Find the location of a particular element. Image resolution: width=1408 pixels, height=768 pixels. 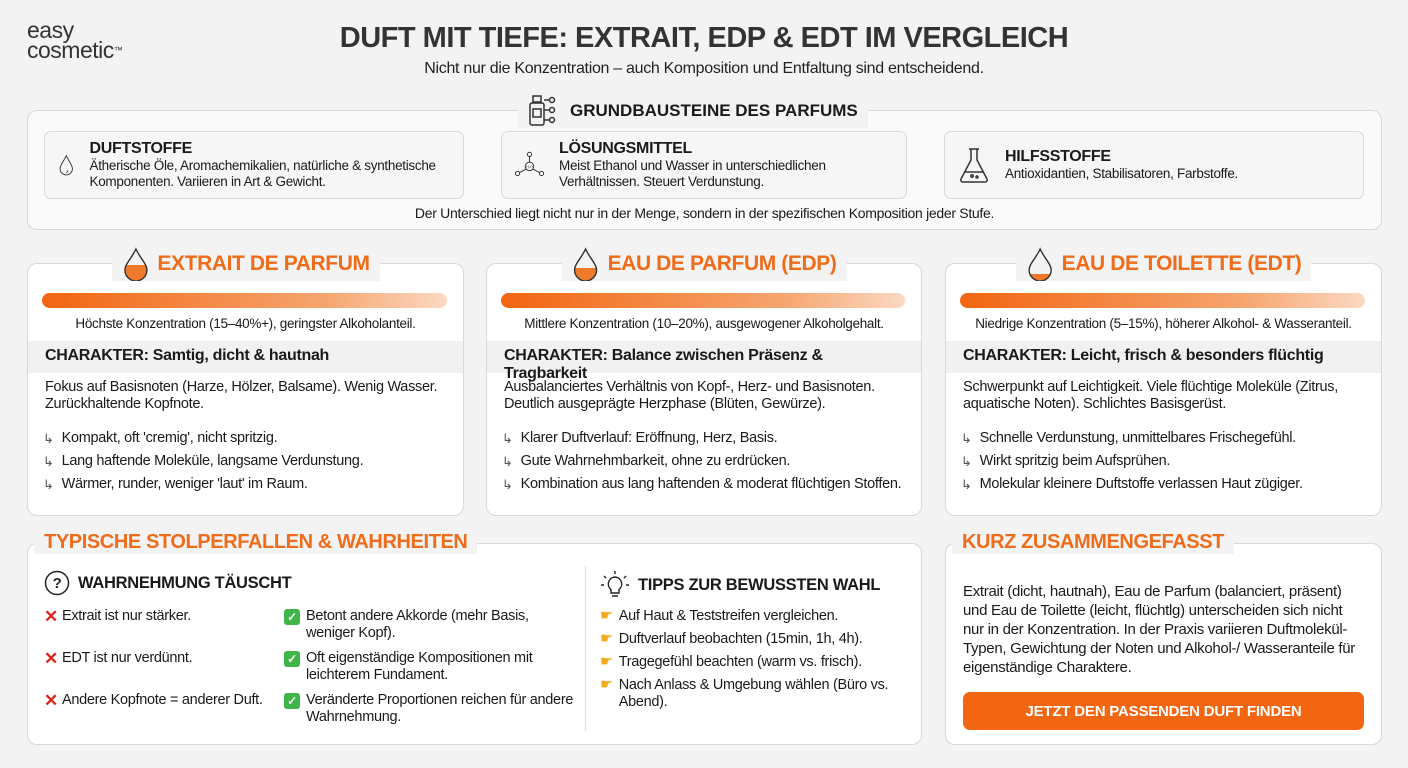

tip-item: ☛ Tragegefühl beachten (warm vs. frisch). is located at coordinates (755, 662).